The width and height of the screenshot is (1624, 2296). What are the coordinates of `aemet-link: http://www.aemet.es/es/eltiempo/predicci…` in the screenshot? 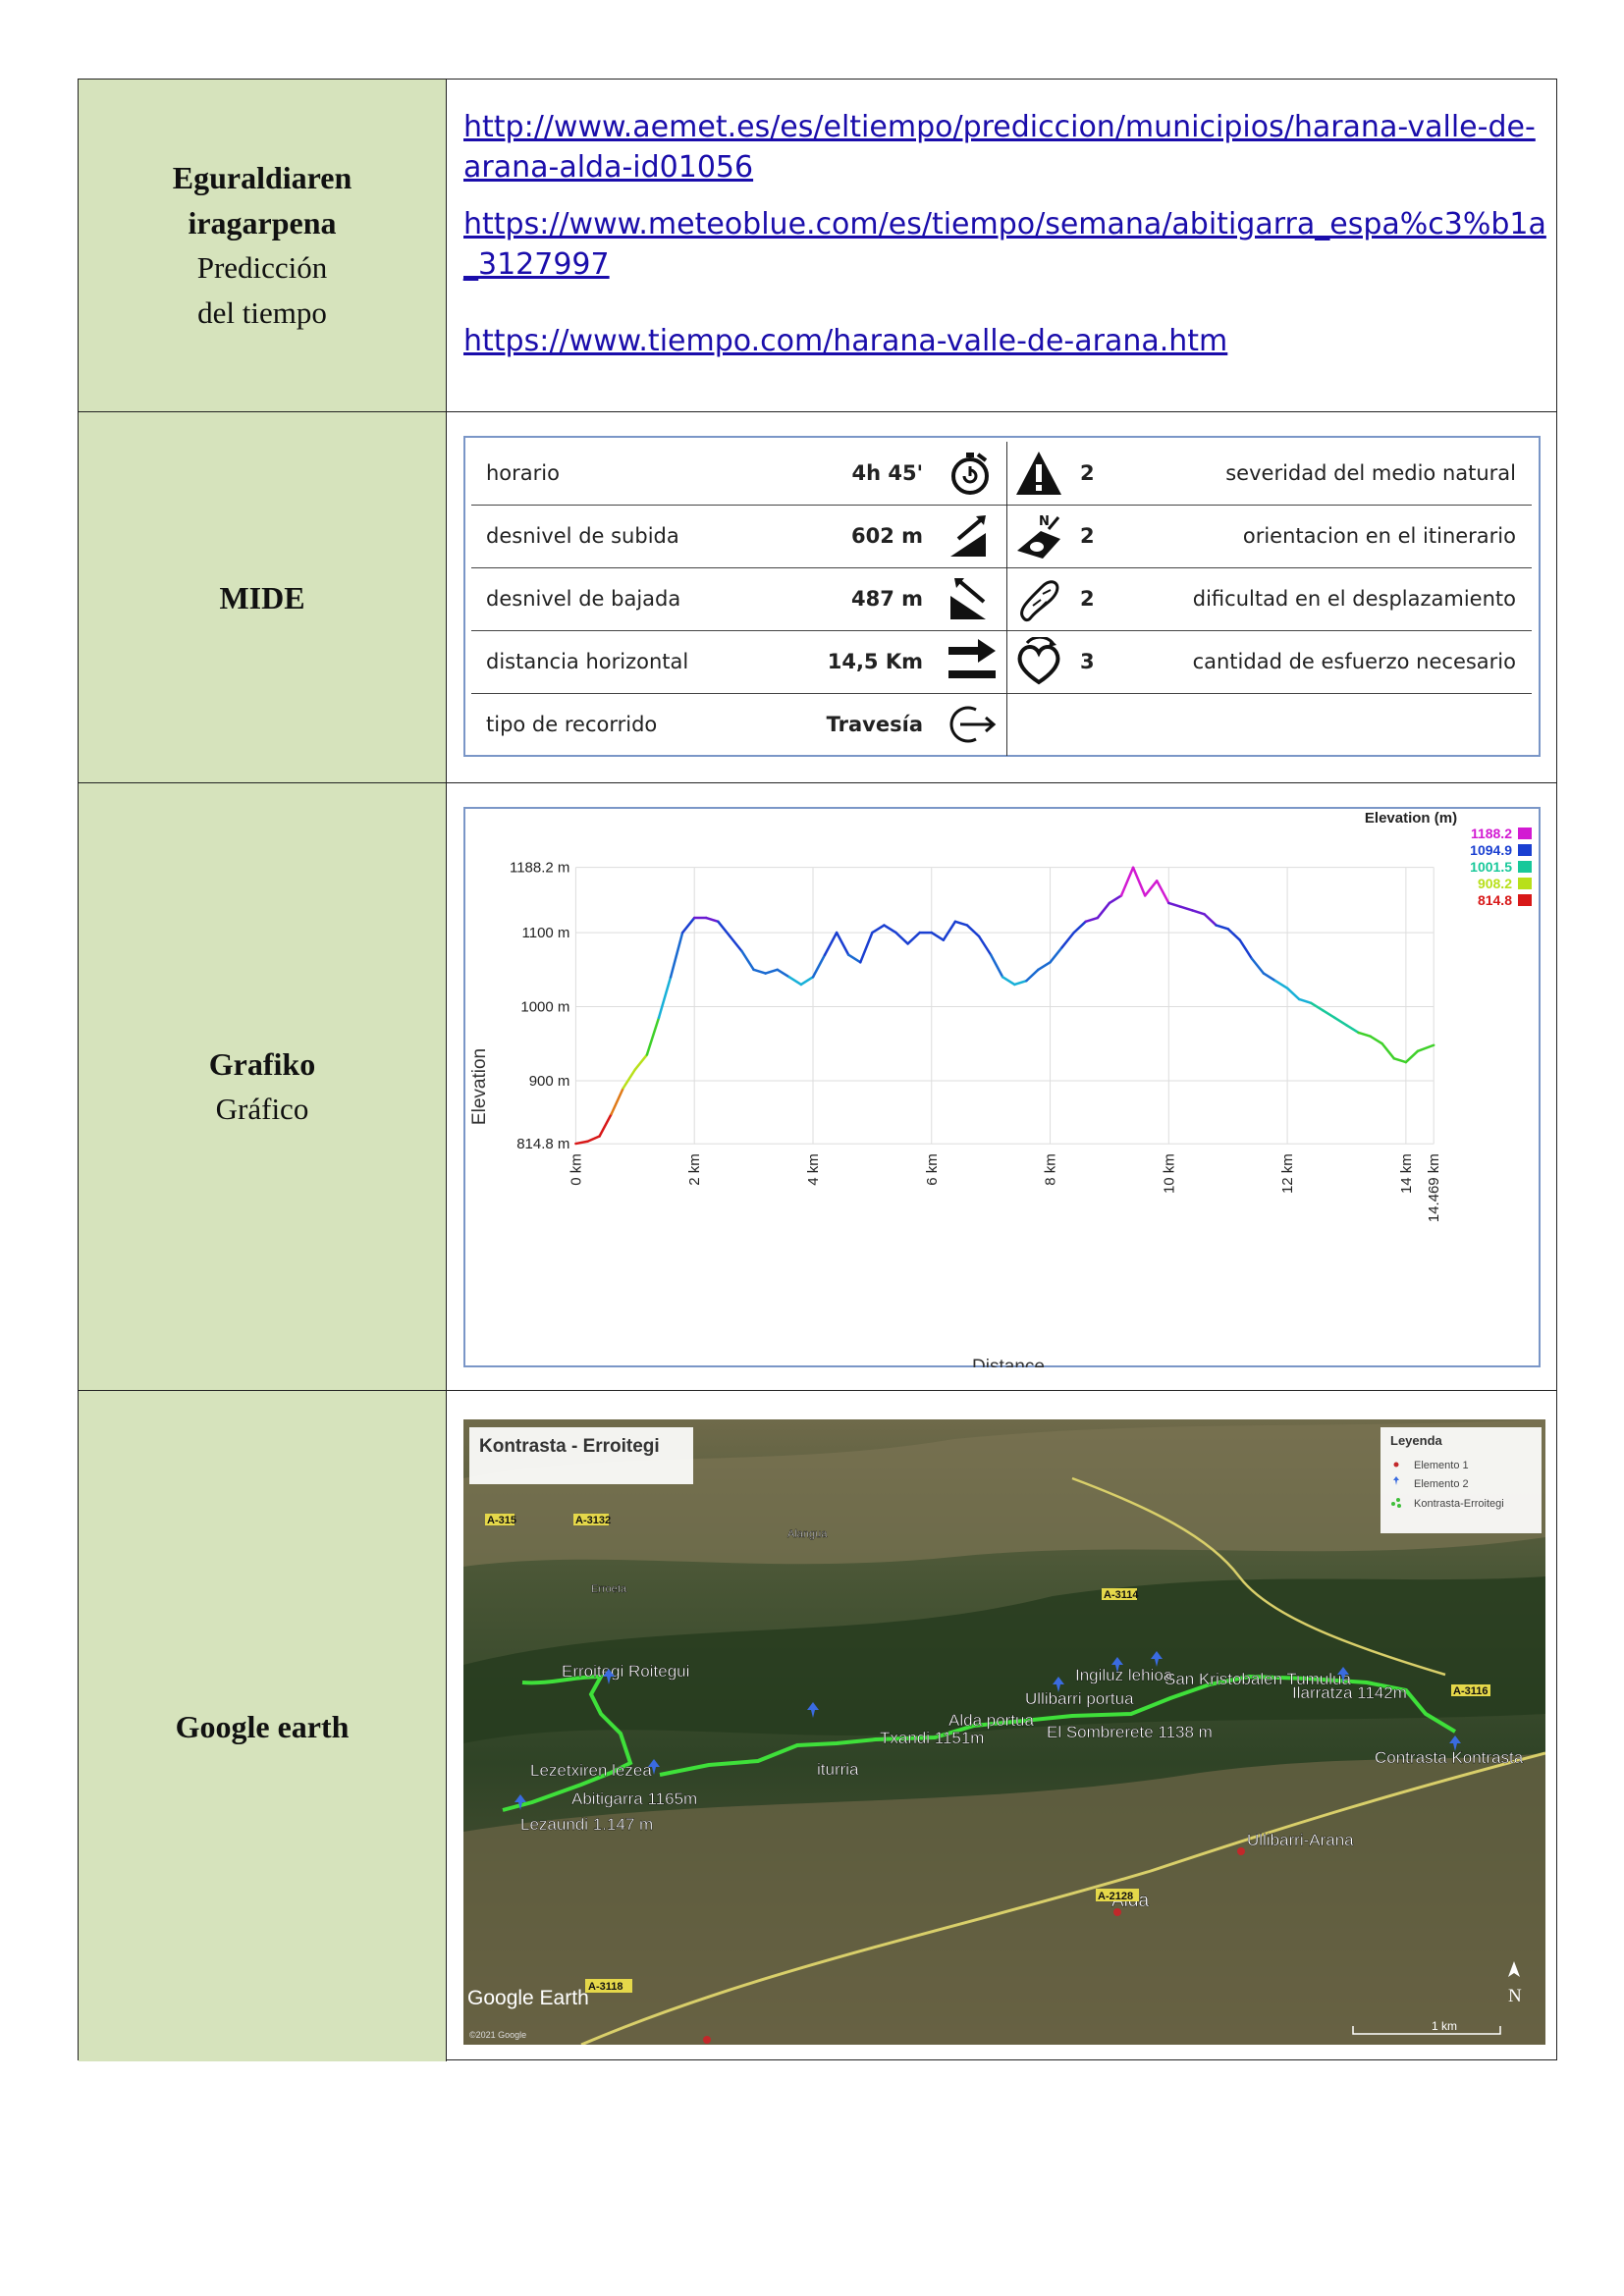 It's located at (999, 148).